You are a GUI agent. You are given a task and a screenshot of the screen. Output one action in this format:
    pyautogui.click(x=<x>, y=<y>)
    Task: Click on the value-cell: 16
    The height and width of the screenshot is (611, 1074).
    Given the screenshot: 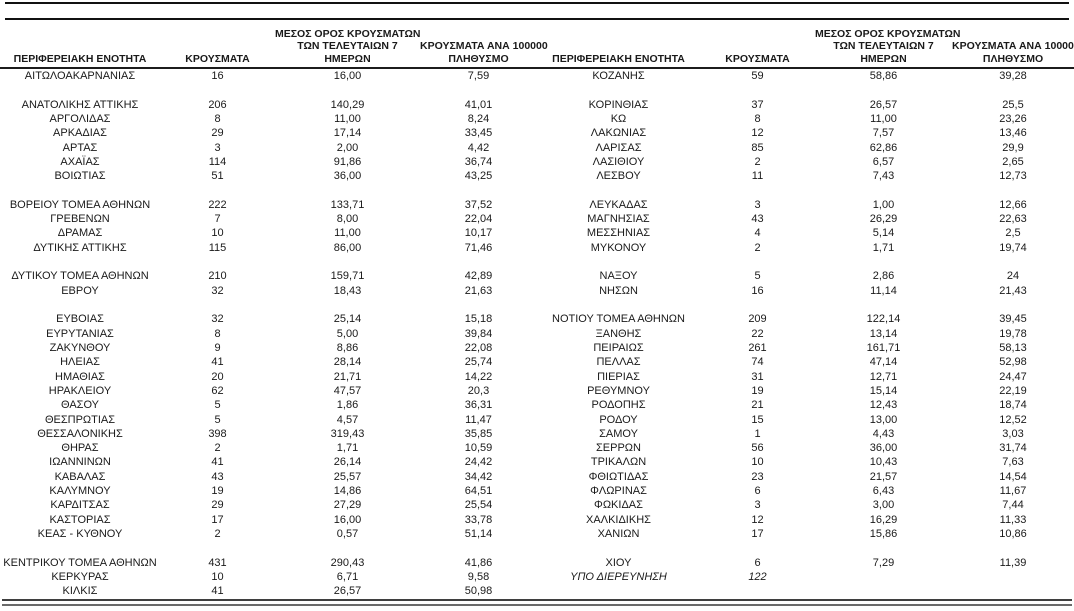 What is the action you would take?
    pyautogui.click(x=217, y=76)
    